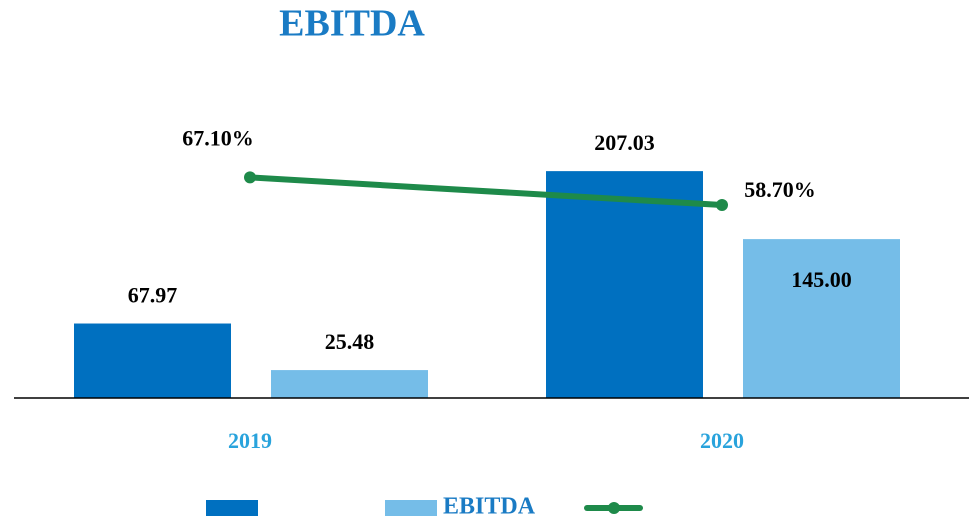 This screenshot has height=522, width=969. Describe the element at coordinates (821, 279) in the screenshot. I see `data-label: 145.00` at that location.